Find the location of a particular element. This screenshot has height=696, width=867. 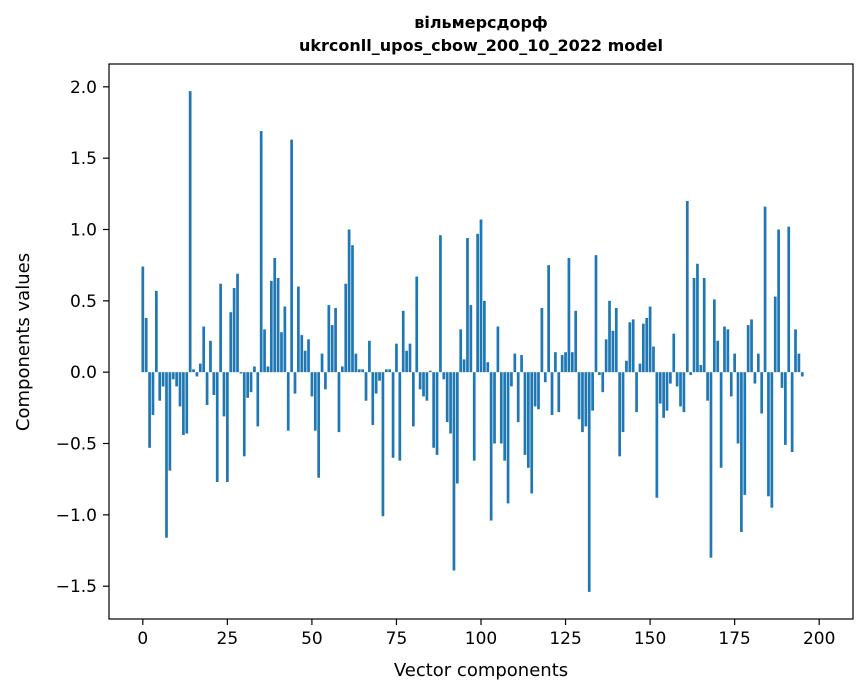

y-axis-label: Components values is located at coordinates (23, 342).